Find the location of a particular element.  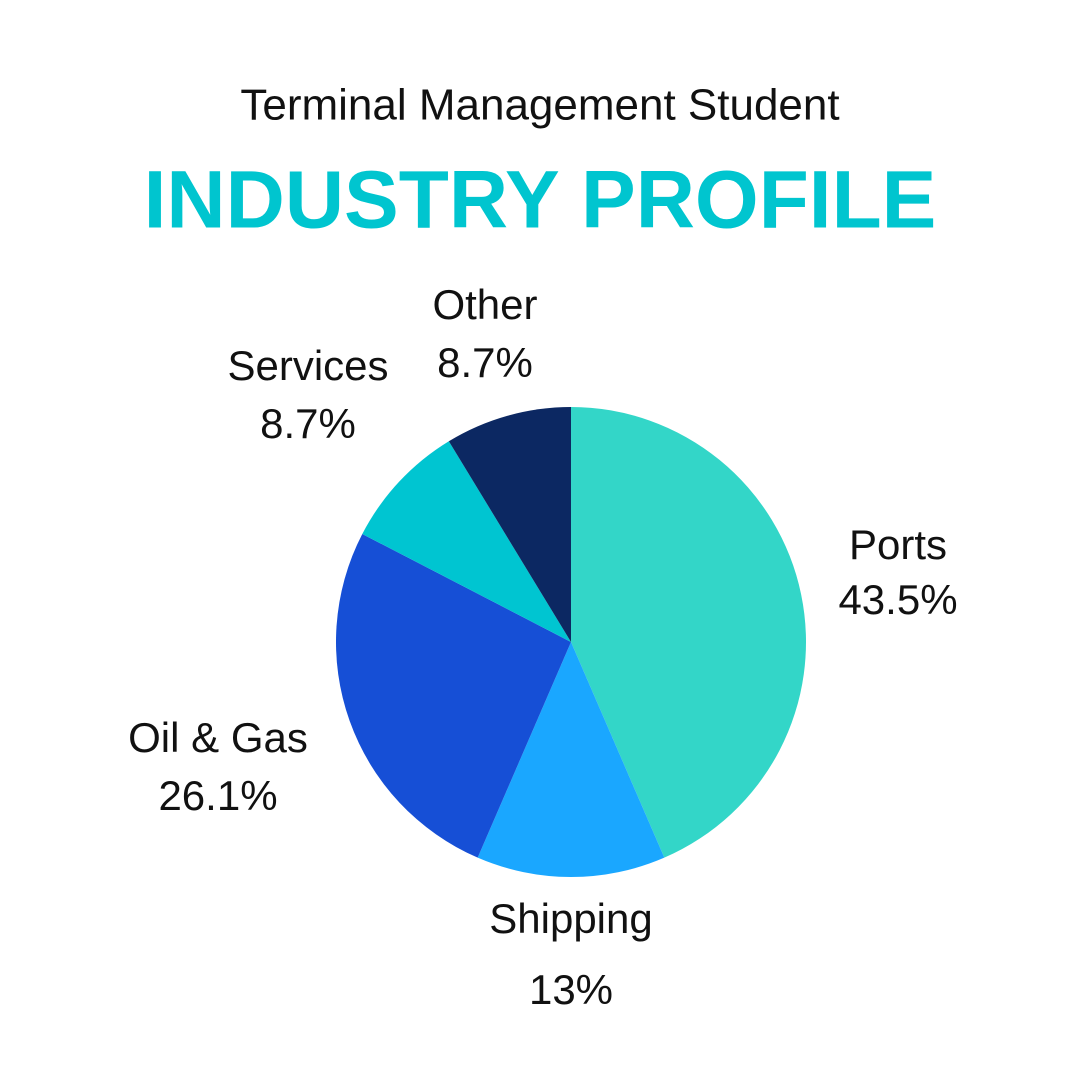

value-label: 13% is located at coordinates (571, 989).